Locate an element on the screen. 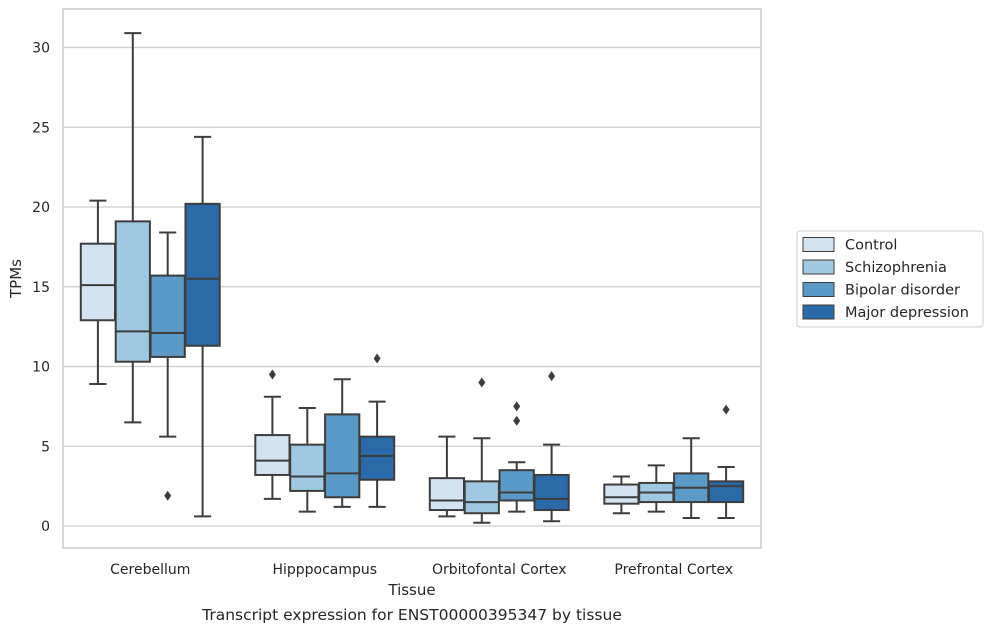 This screenshot has height=634, width=993. y-axis-label: TPMs is located at coordinates (16, 279).